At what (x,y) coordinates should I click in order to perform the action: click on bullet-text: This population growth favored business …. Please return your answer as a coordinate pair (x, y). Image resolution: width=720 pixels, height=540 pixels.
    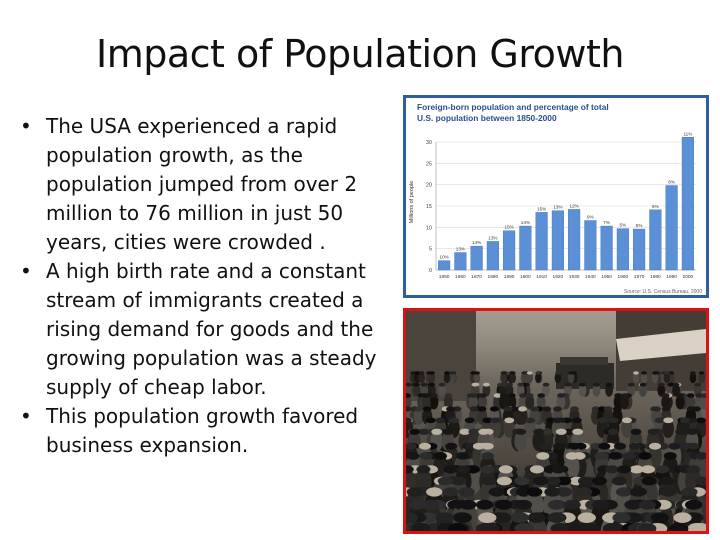
    Looking at the image, I should click on (202, 430).